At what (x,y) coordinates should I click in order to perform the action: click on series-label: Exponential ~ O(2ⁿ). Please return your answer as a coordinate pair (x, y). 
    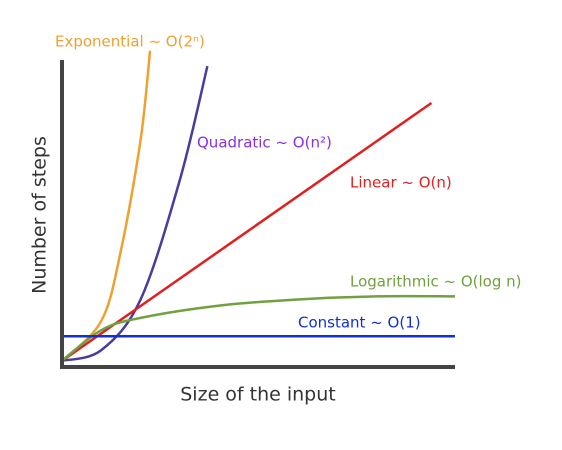
    Looking at the image, I should click on (130, 42).